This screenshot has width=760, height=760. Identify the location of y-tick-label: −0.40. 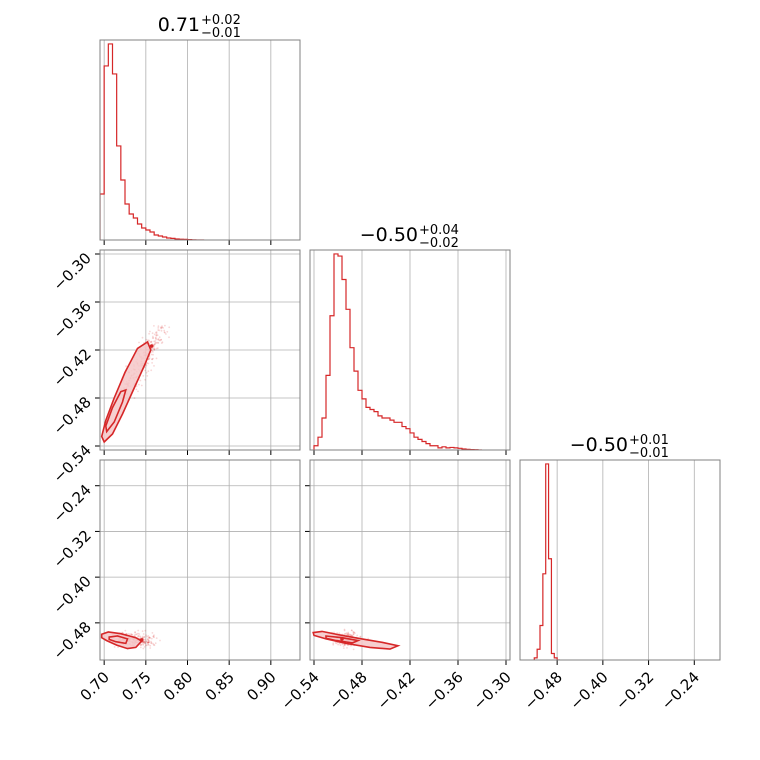
(72, 594).